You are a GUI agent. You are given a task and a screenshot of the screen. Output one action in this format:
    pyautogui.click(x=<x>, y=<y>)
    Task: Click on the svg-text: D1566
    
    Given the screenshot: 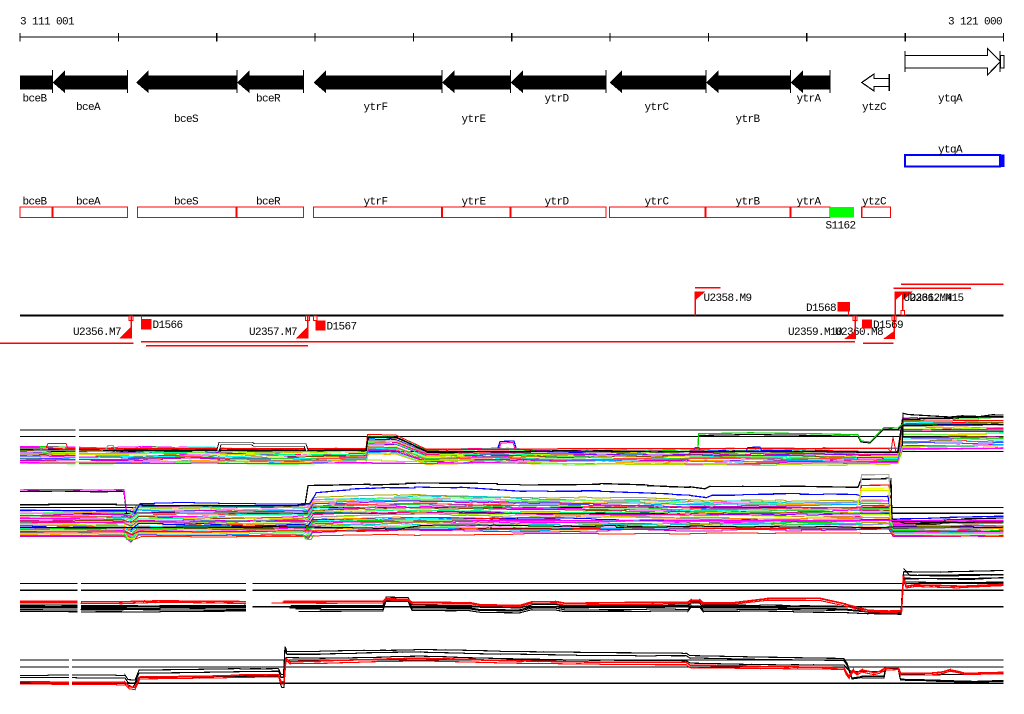 What is the action you would take?
    pyautogui.click(x=168, y=326)
    